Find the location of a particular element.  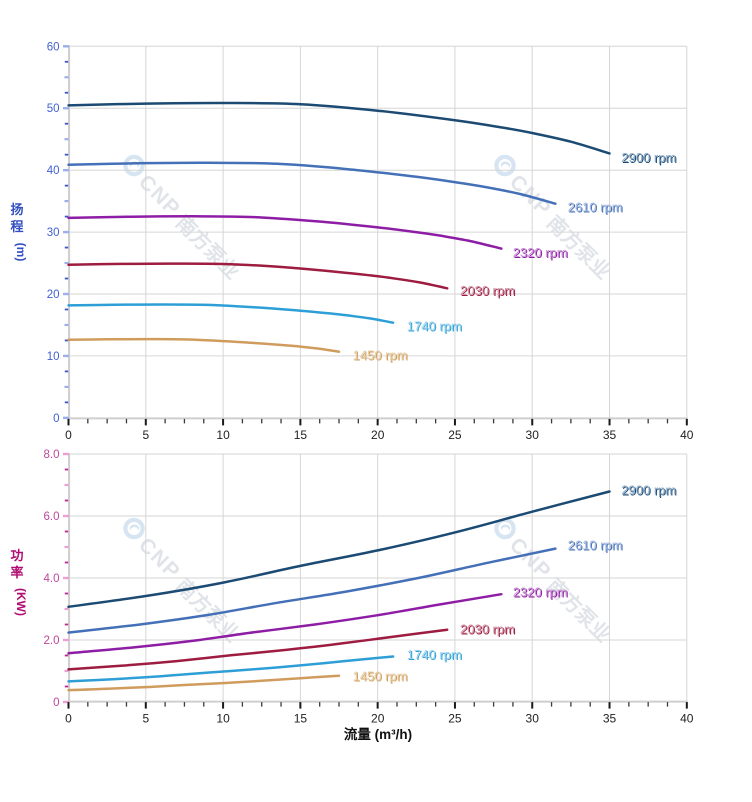

svg-text: 2.0 is located at coordinates (52, 641).